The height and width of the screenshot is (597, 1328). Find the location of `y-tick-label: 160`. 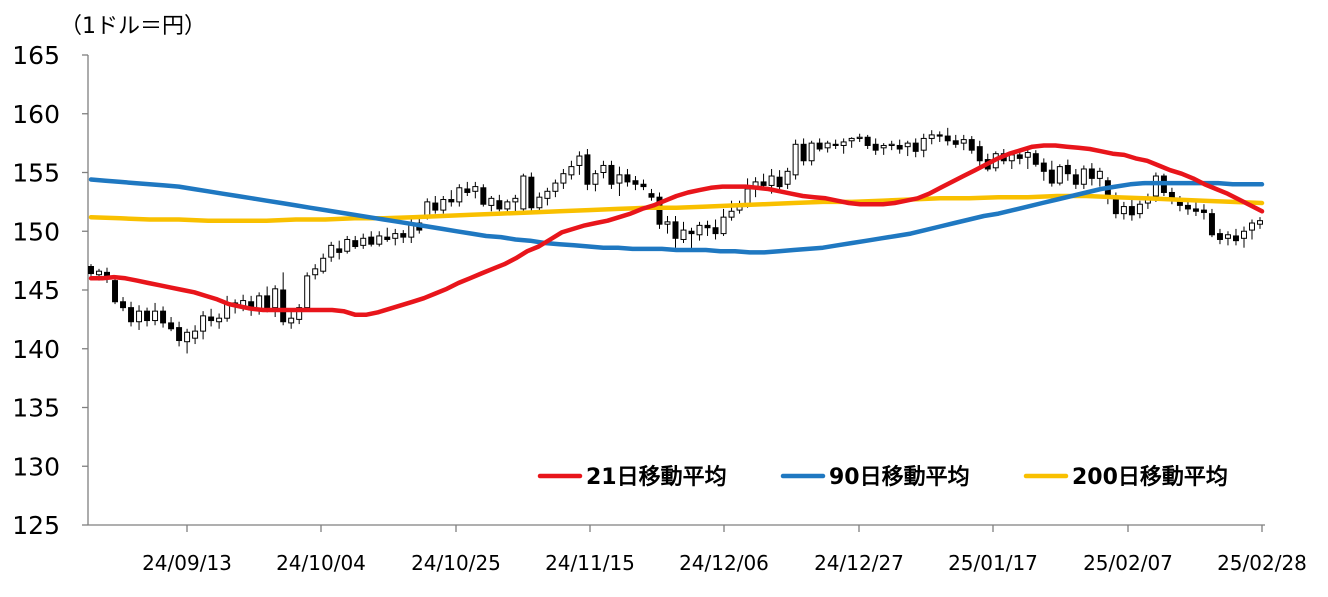

y-tick-label: 160 is located at coordinates (36, 114).